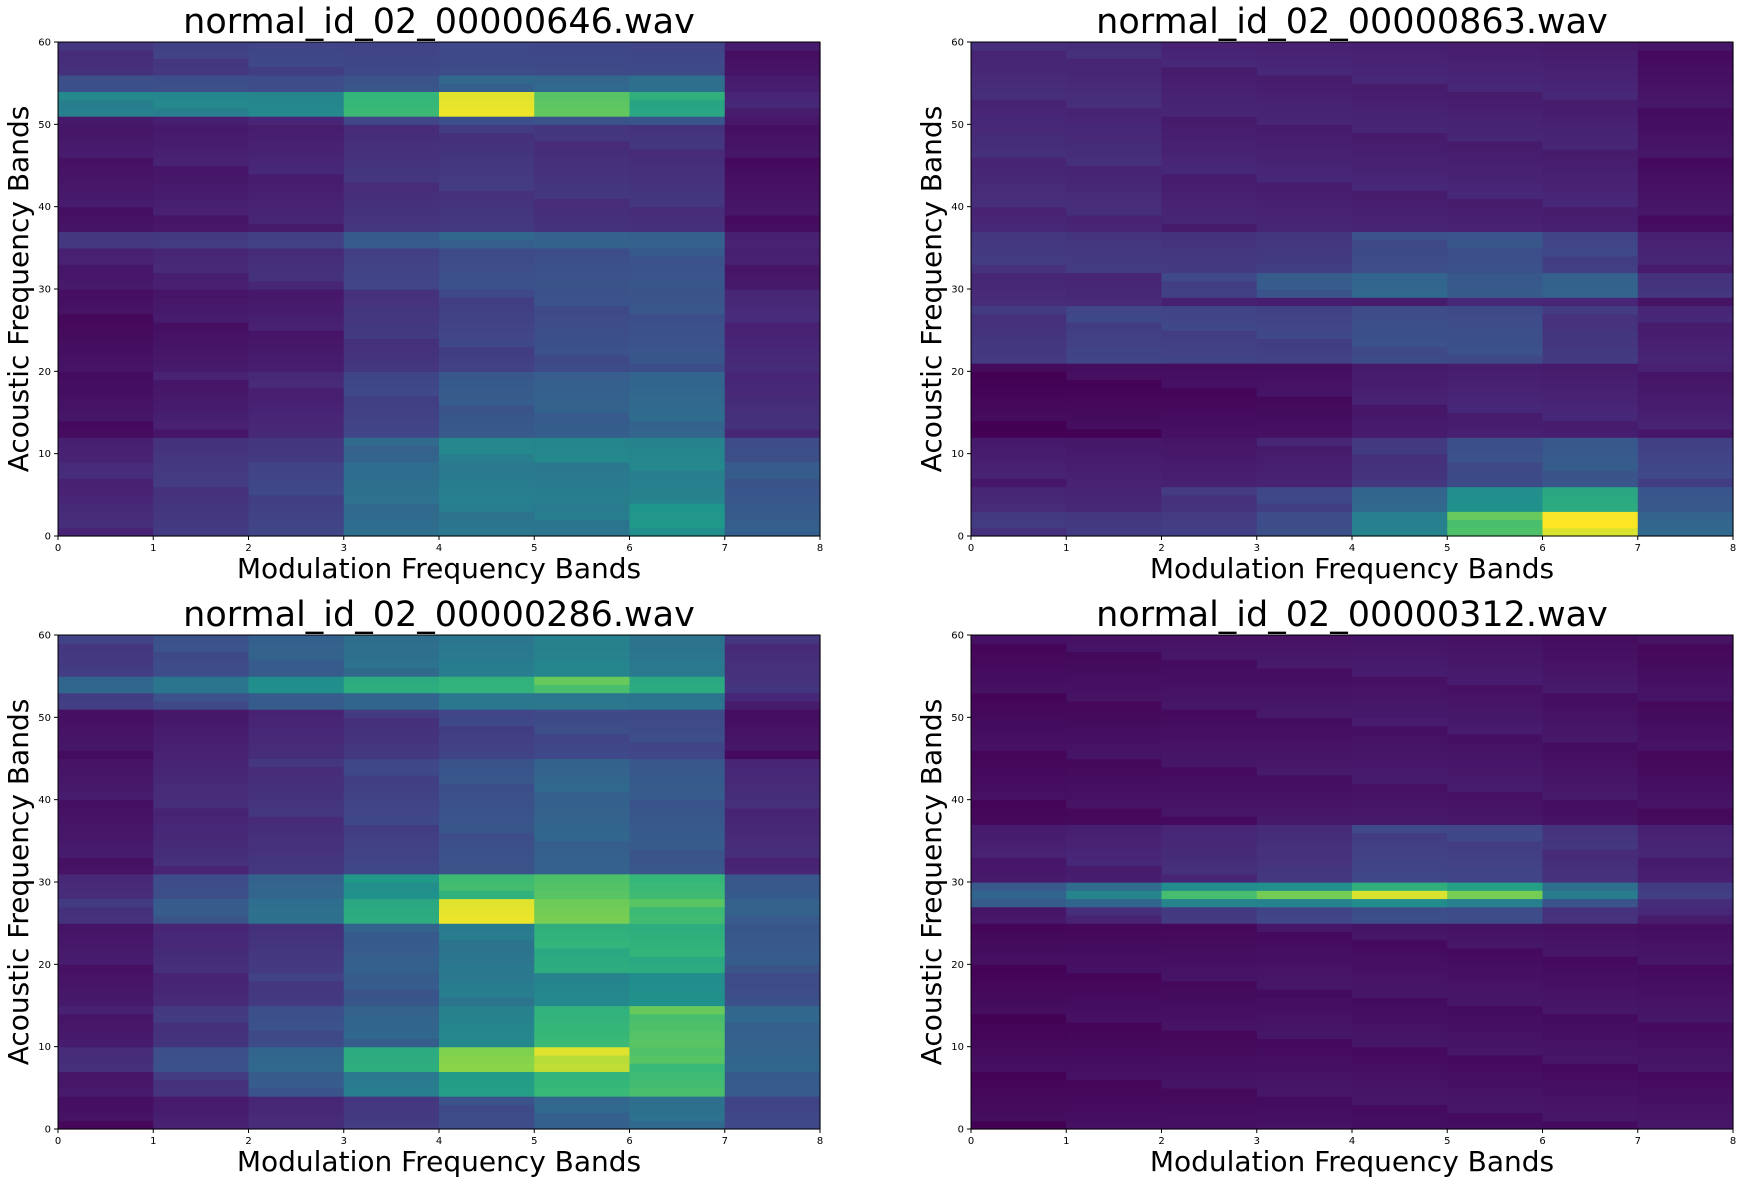 The height and width of the screenshot is (1185, 1743). Describe the element at coordinates (248, 1141) in the screenshot. I see `x-tick-label: 2` at that location.